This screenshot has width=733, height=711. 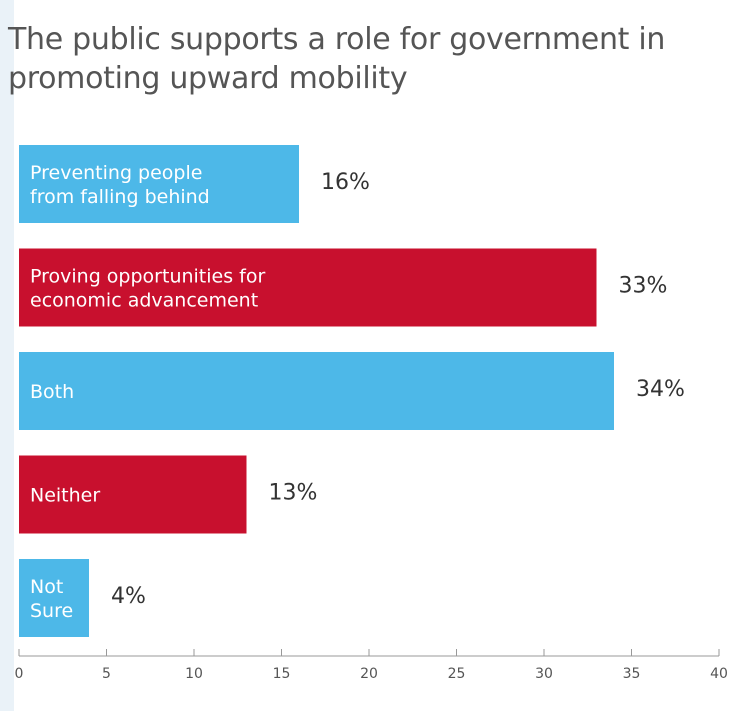 I want to click on bar-category-label: Proving opportunities for, so click(x=147, y=277).